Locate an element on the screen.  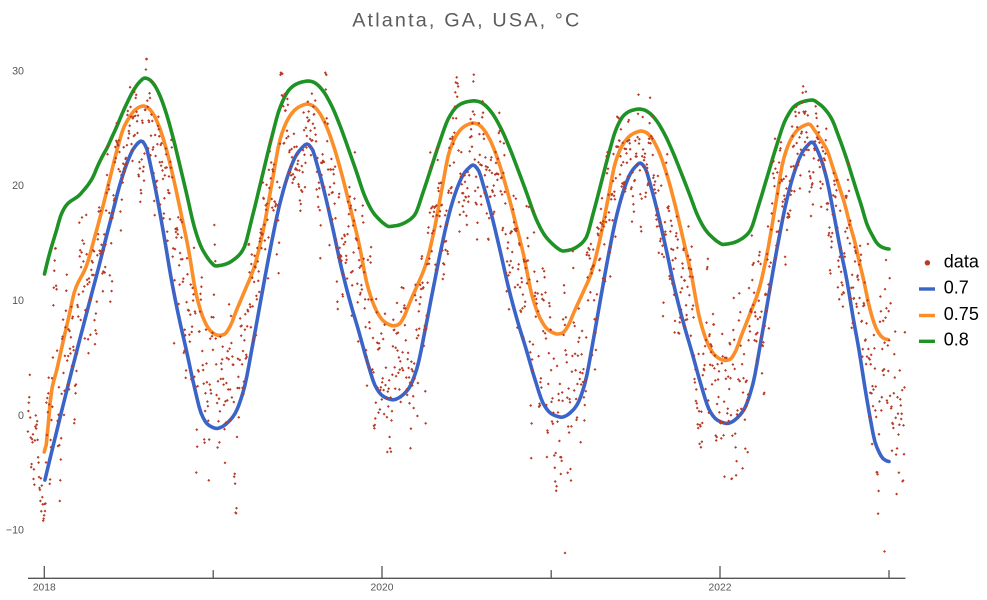
svg-text: 0.75 is located at coordinates (961, 314).